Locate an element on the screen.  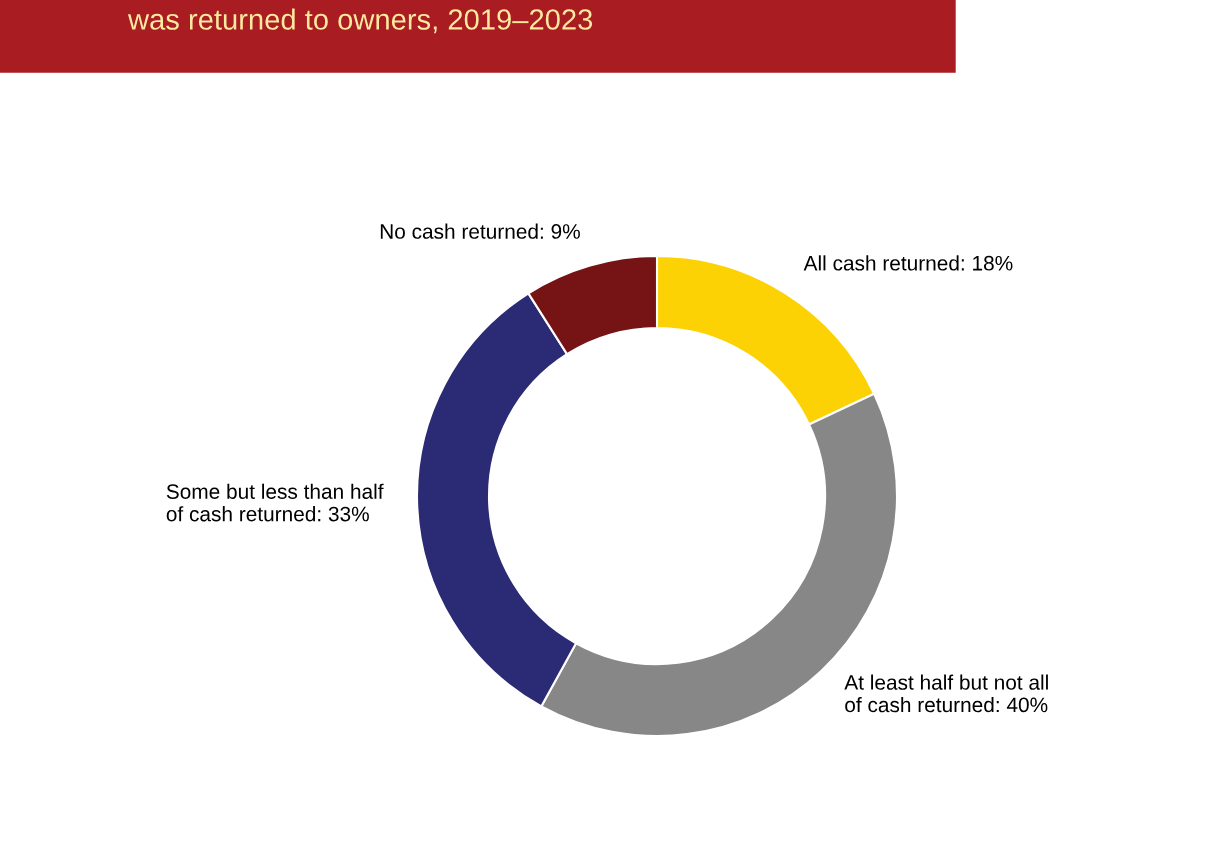
slice-label: At least half but not all of cash returned: 40% is located at coordinates (946, 693).